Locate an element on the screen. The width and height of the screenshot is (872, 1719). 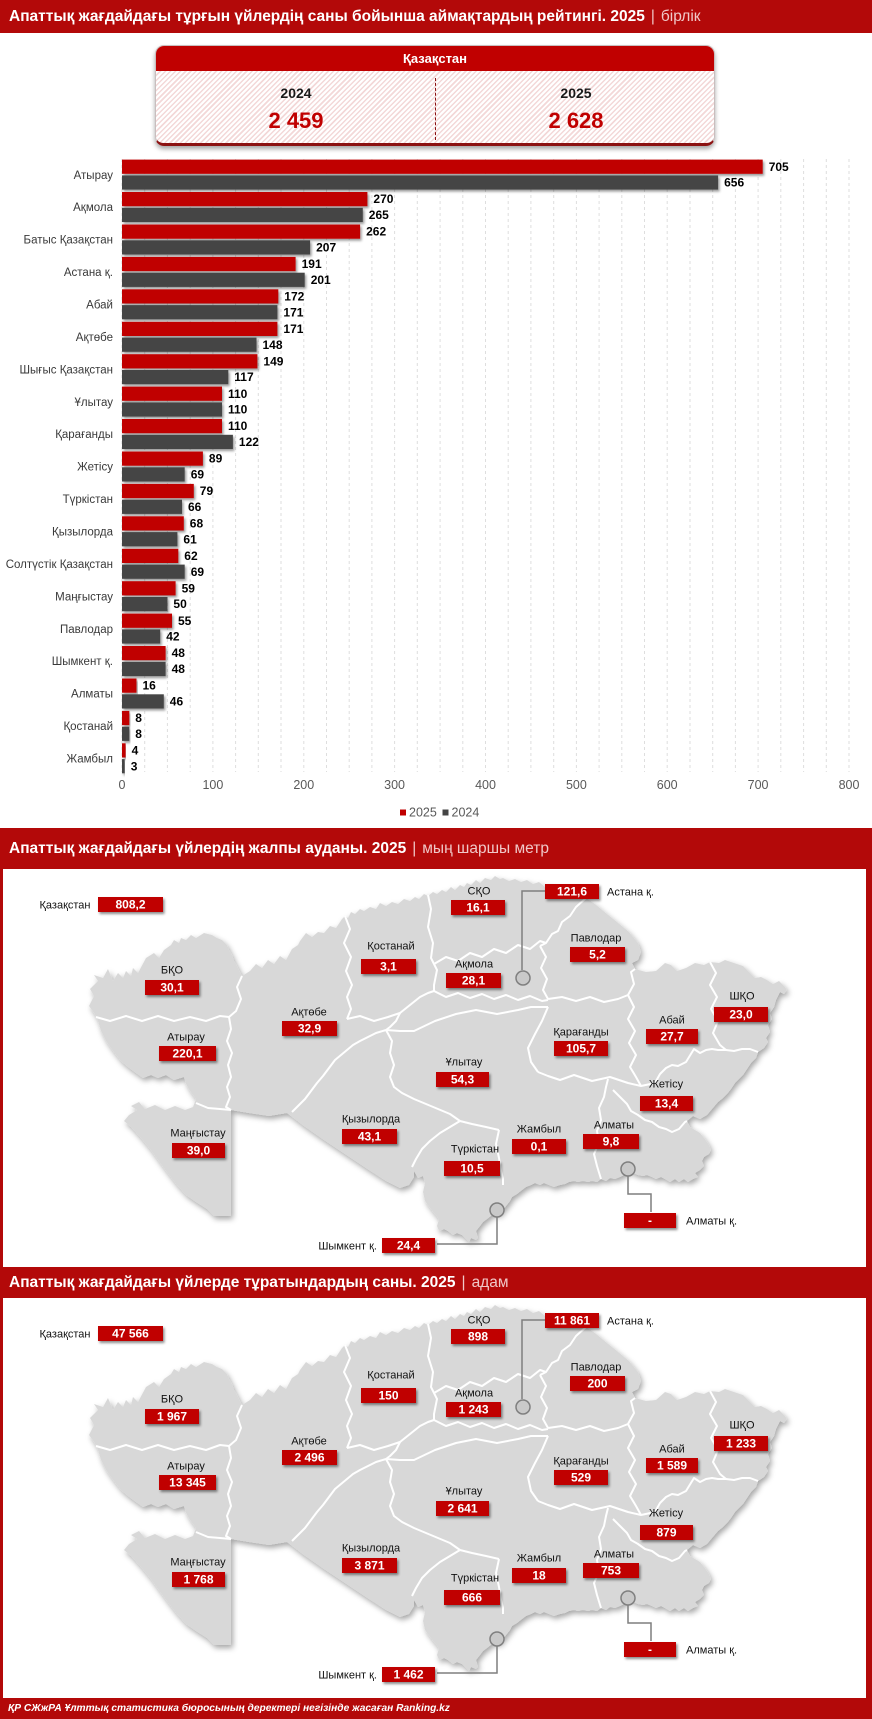
svg-text: 262 is located at coordinates (376, 232).